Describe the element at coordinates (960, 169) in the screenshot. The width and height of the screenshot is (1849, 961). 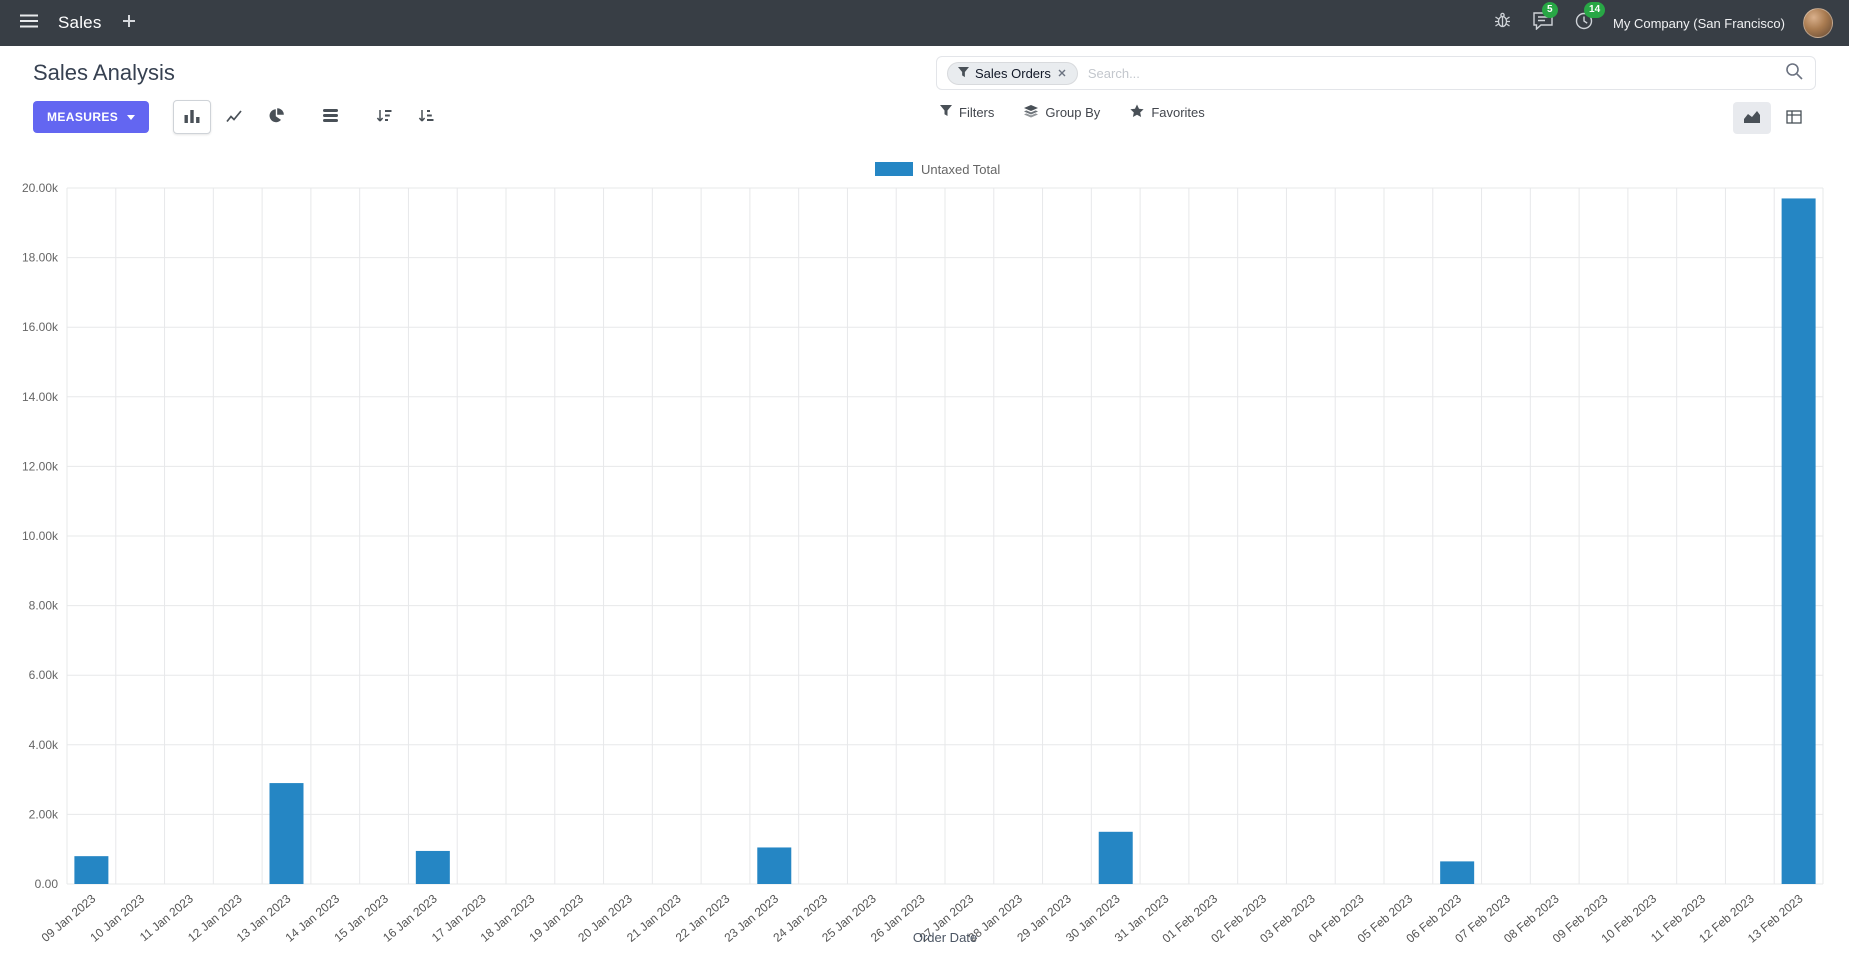
I see `legend-label: Untaxed Total` at that location.